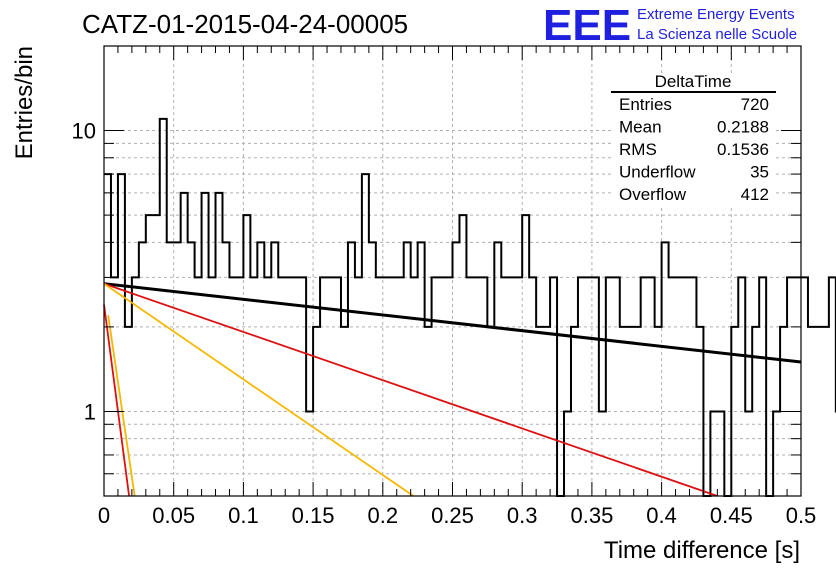 The image size is (836, 572). I want to click on x-tick-label: 0, so click(104, 515).